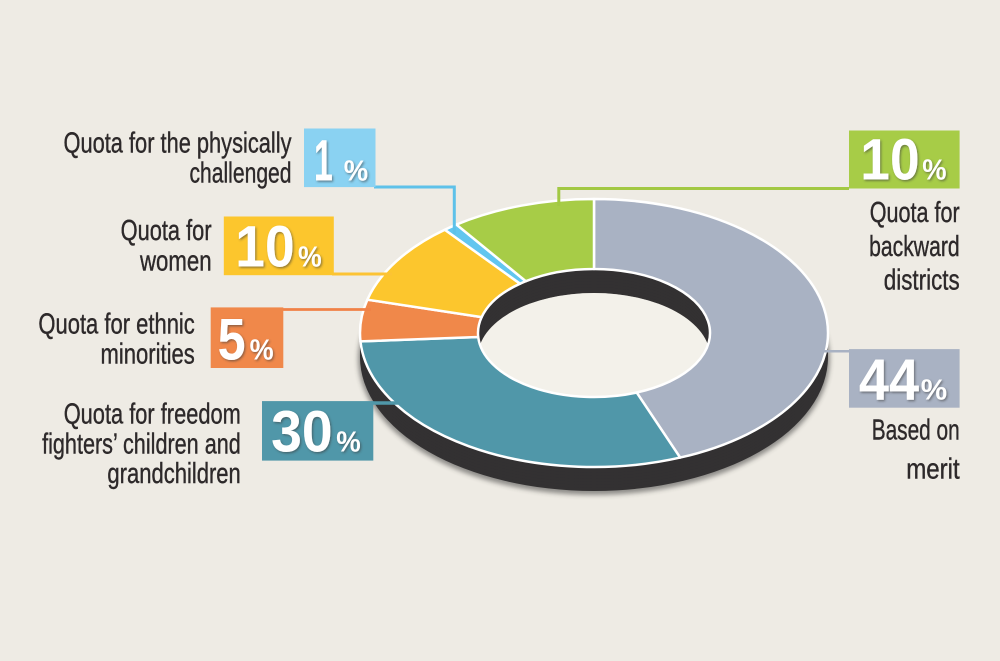  What do you see at coordinates (916, 431) in the screenshot?
I see `svg-text: Based on` at bounding box center [916, 431].